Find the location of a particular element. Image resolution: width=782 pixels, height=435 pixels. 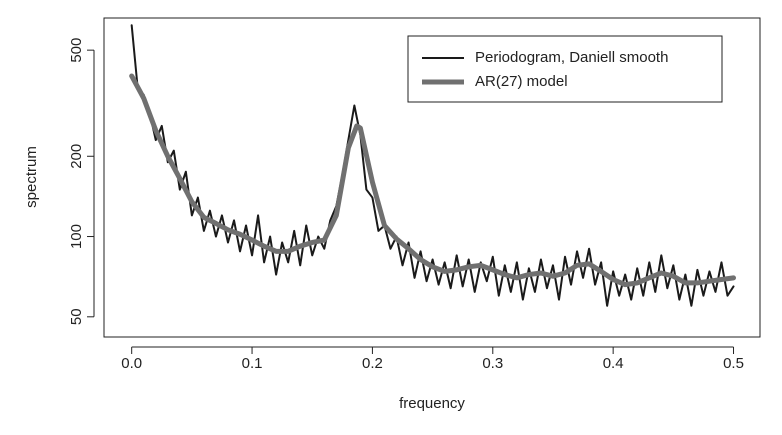

x-tick-label: 0.3 is located at coordinates (492, 363).